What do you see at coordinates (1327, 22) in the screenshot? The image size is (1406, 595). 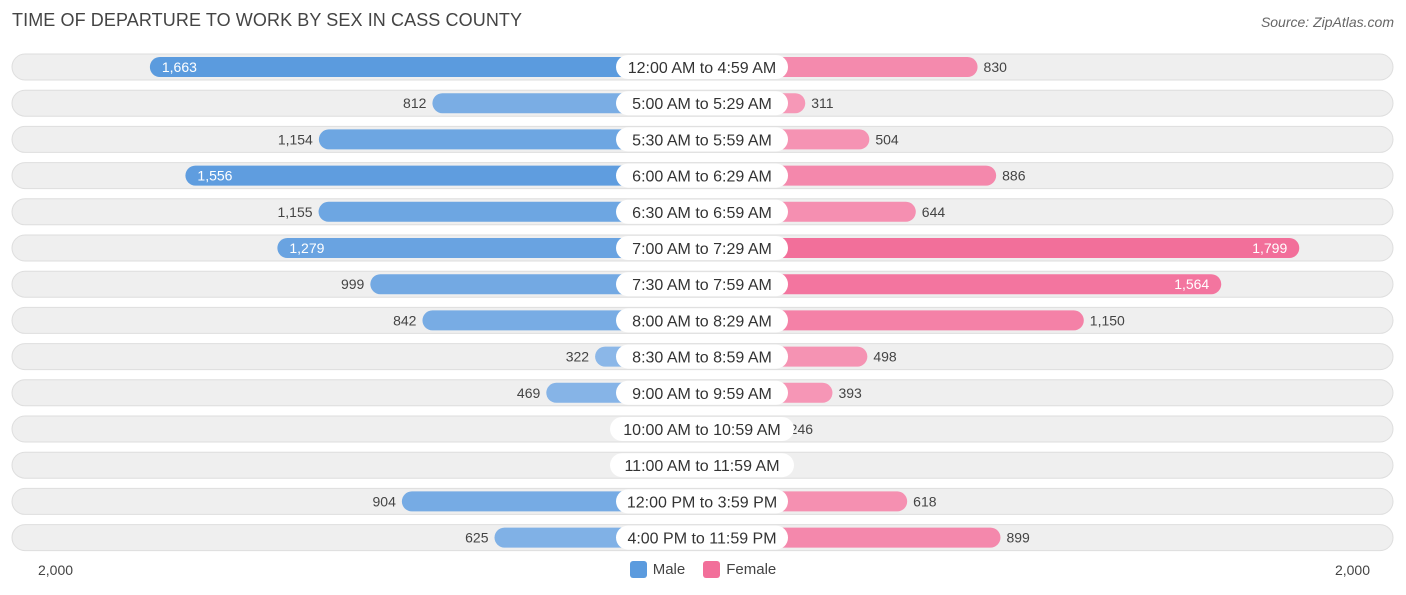 I see `source-credit: Source: ZipAtlas.com` at bounding box center [1327, 22].